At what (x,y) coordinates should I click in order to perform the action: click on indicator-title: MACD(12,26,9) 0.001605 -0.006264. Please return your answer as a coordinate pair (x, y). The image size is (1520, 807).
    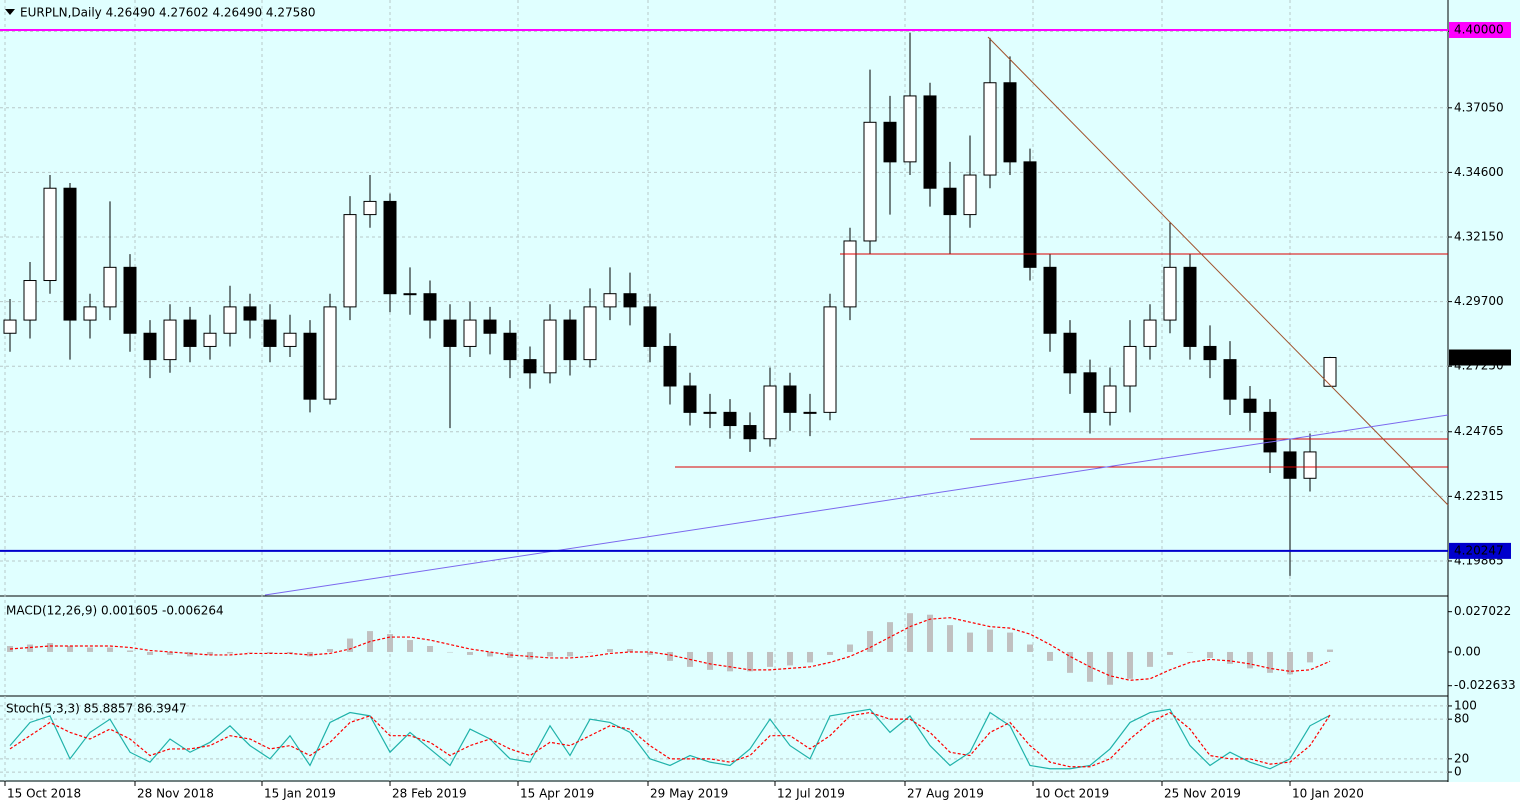
    Looking at the image, I should click on (115, 611).